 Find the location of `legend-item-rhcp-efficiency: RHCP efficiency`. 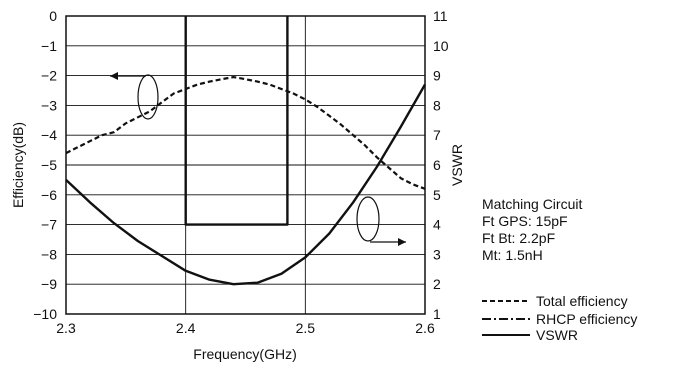

legend-item-rhcp-efficiency: RHCP efficiency is located at coordinates (559, 319).